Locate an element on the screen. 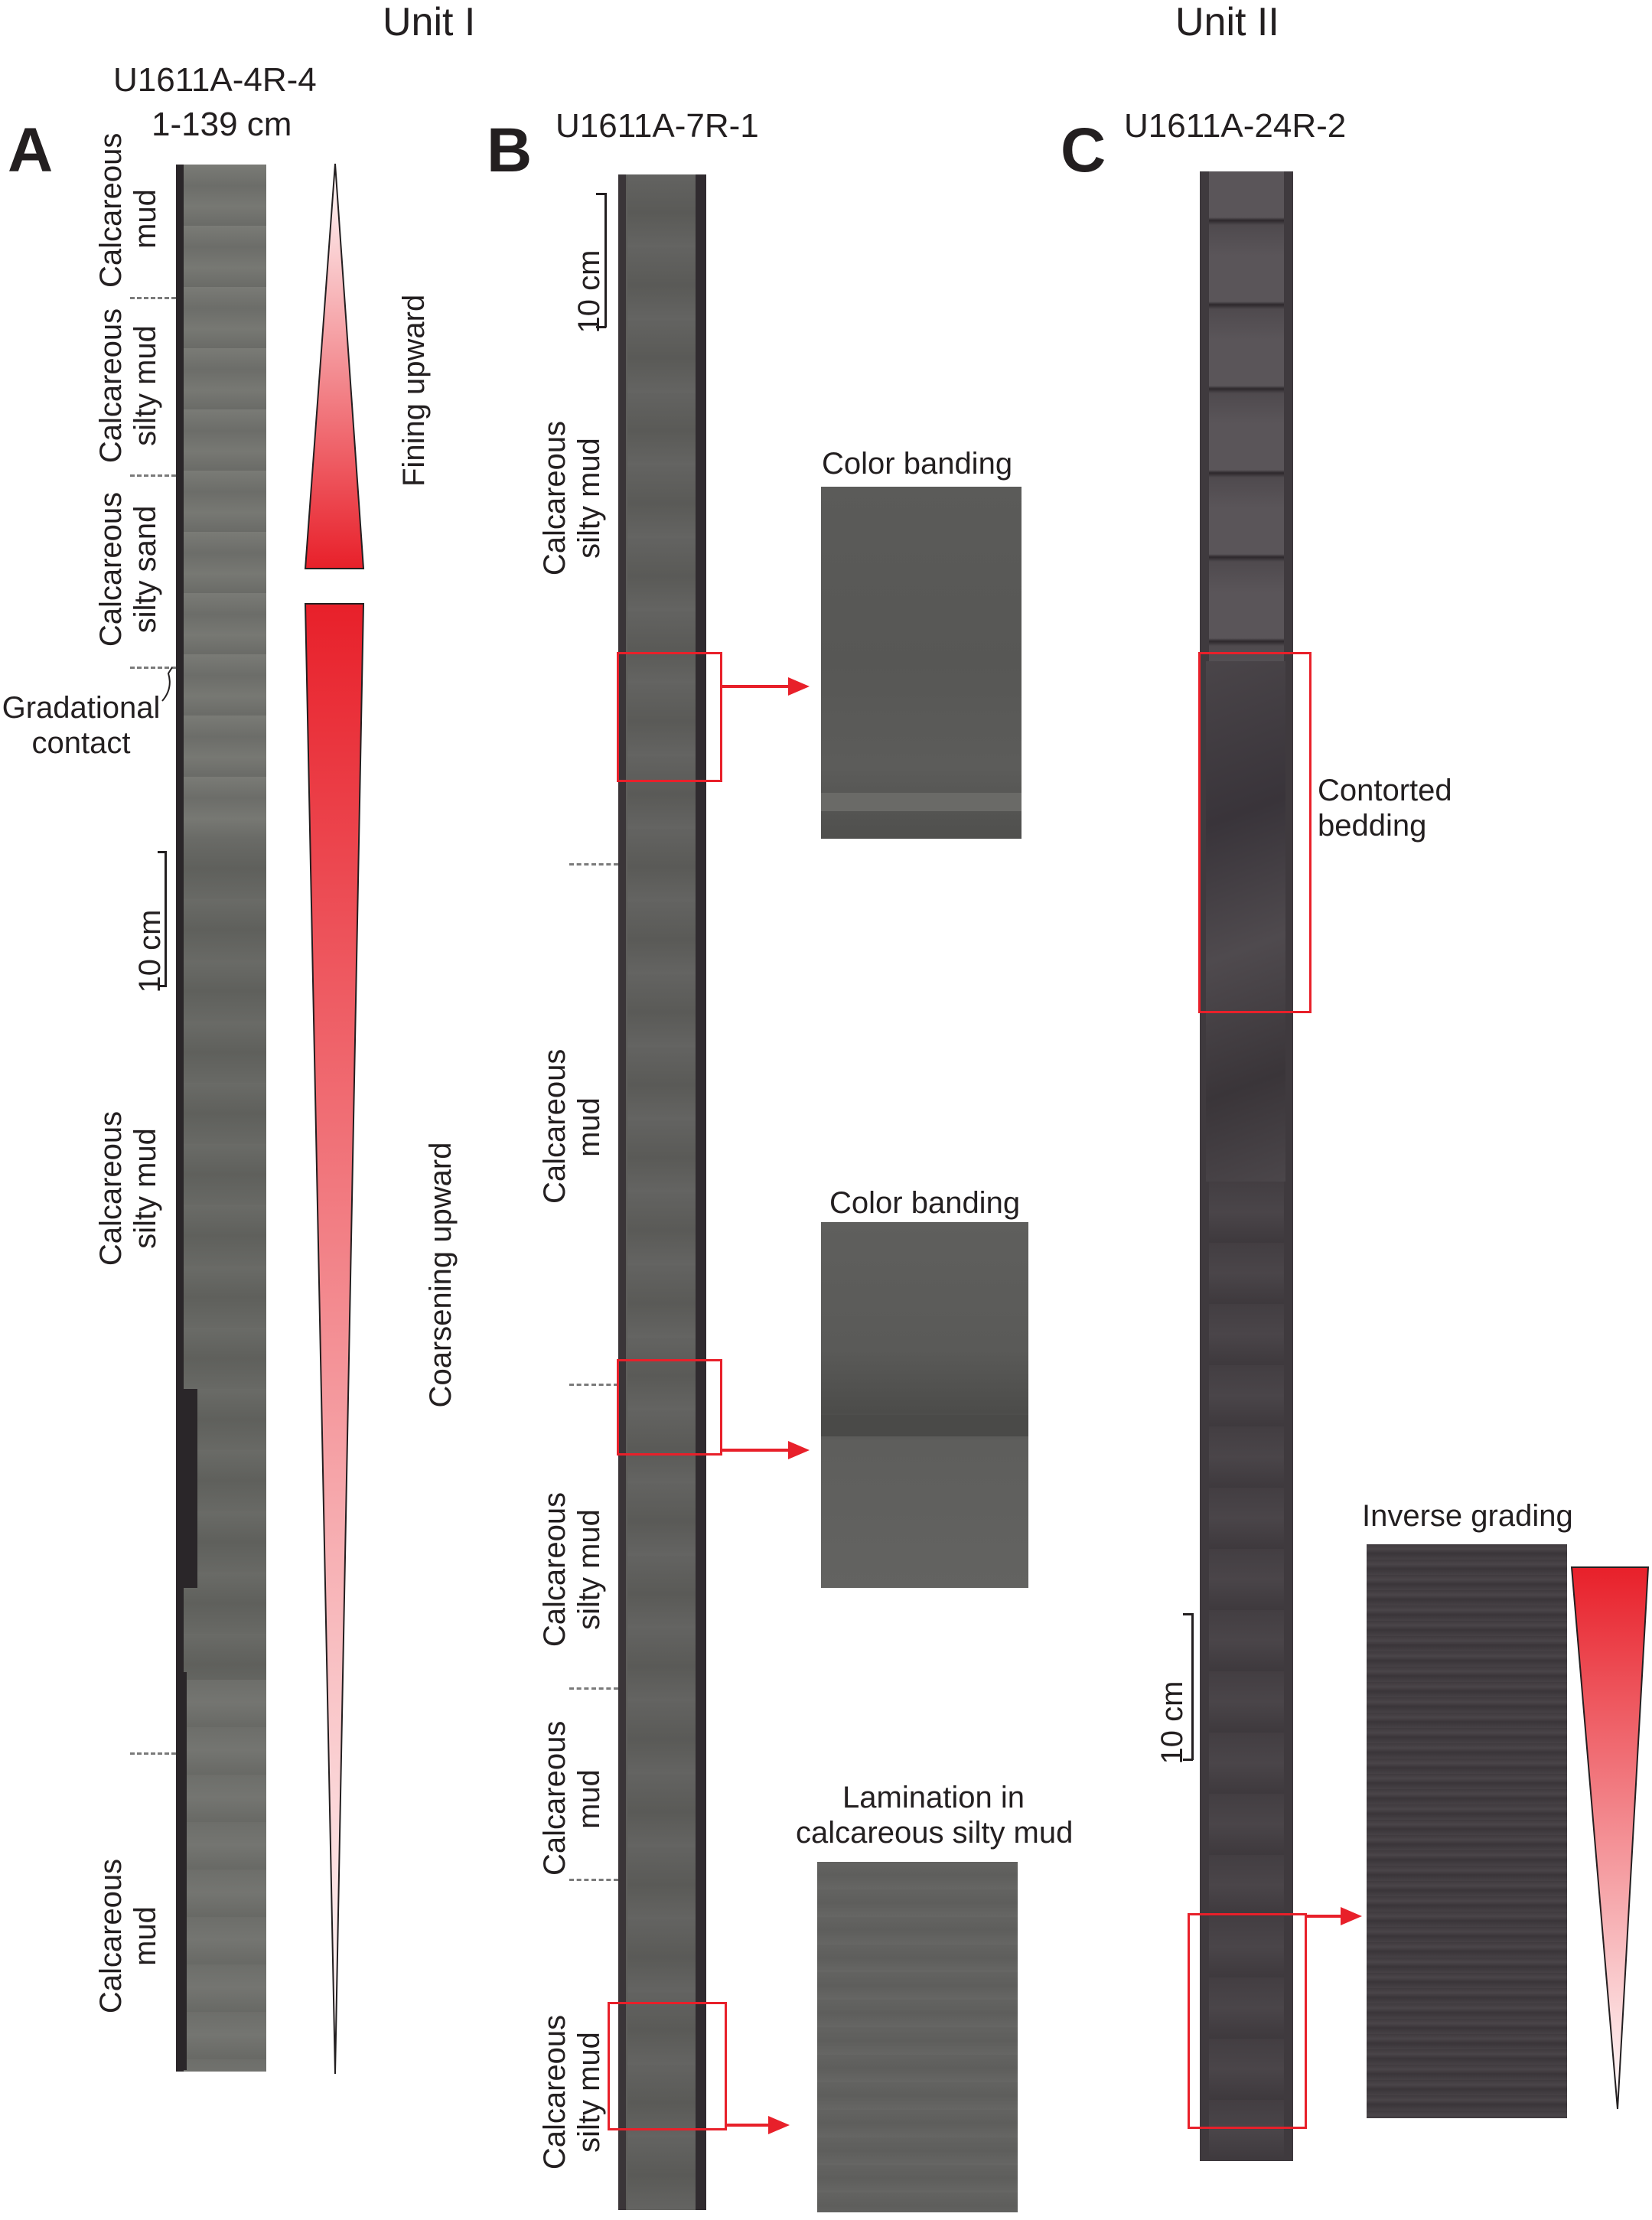 Image resolution: width=1652 pixels, height=2220 pixels. panel-a-interval: 1-139 cm is located at coordinates (222, 124).